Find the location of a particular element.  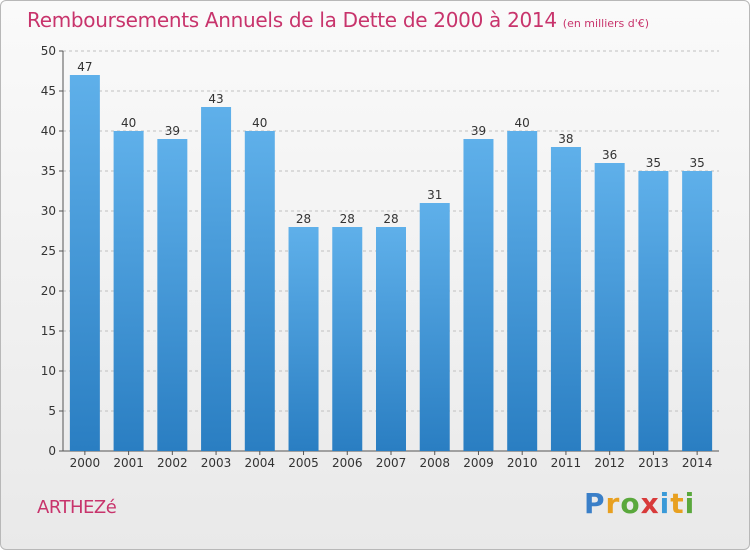

proxiti-logo-letter: P is located at coordinates (595, 503).